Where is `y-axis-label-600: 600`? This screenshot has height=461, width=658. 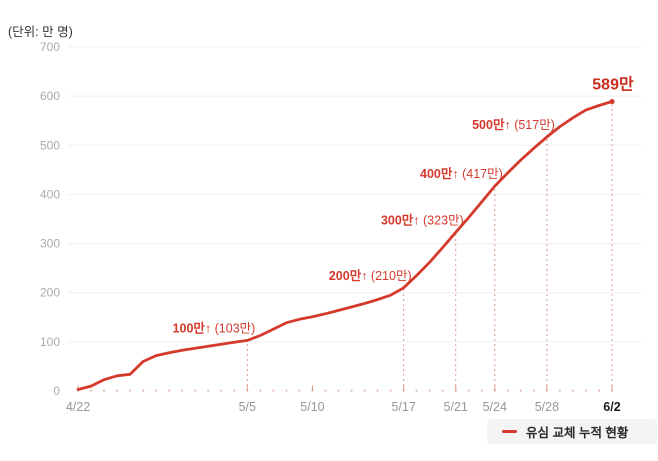
y-axis-label-600: 600 is located at coordinates (50, 96).